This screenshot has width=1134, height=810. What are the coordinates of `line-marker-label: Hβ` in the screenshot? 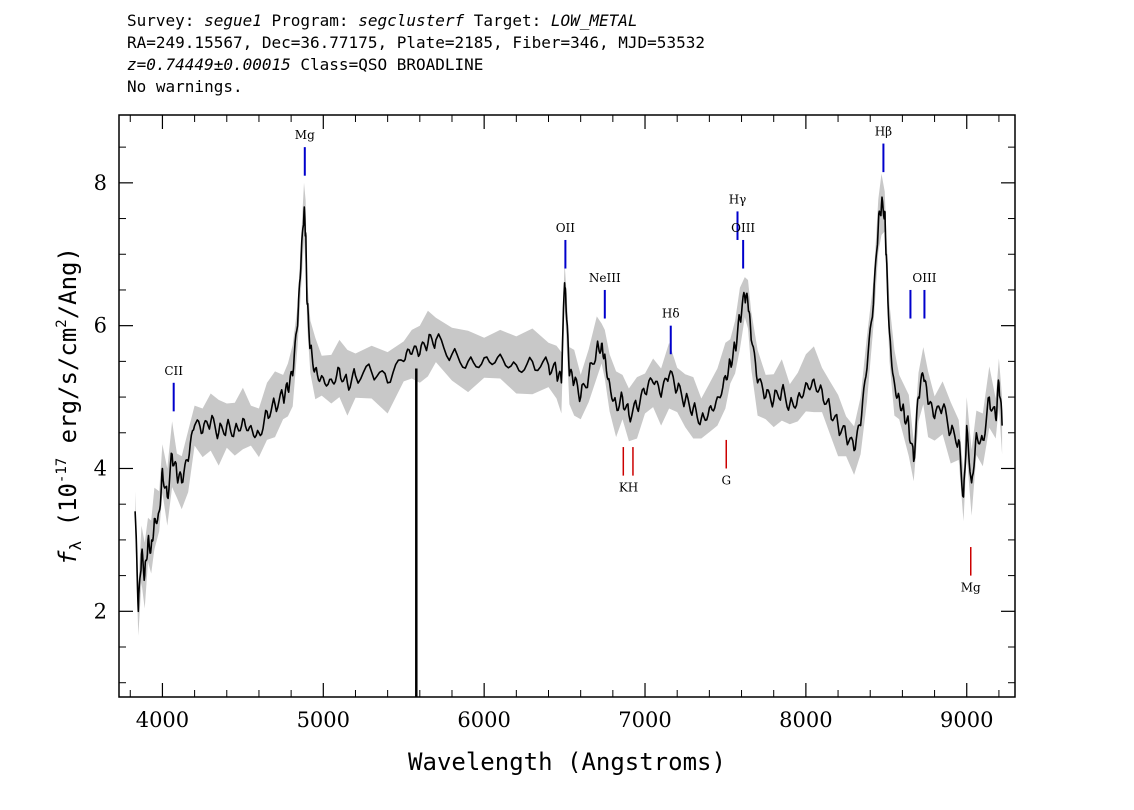 It's located at (883, 132).